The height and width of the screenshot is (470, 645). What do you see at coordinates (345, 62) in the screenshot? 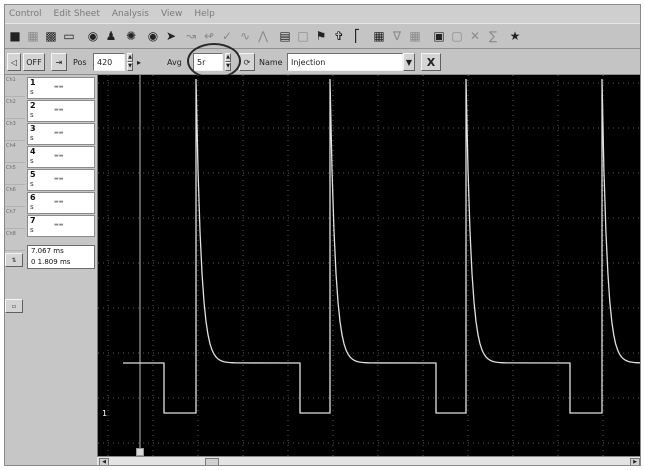
I see `name-field: Injection` at bounding box center [345, 62].